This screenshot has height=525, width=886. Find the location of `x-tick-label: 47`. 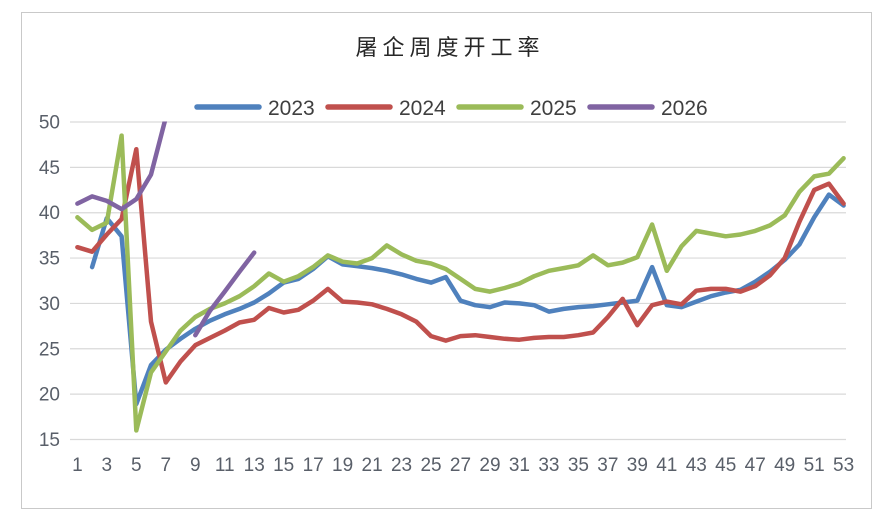

x-tick-label: 47 is located at coordinates (755, 465).